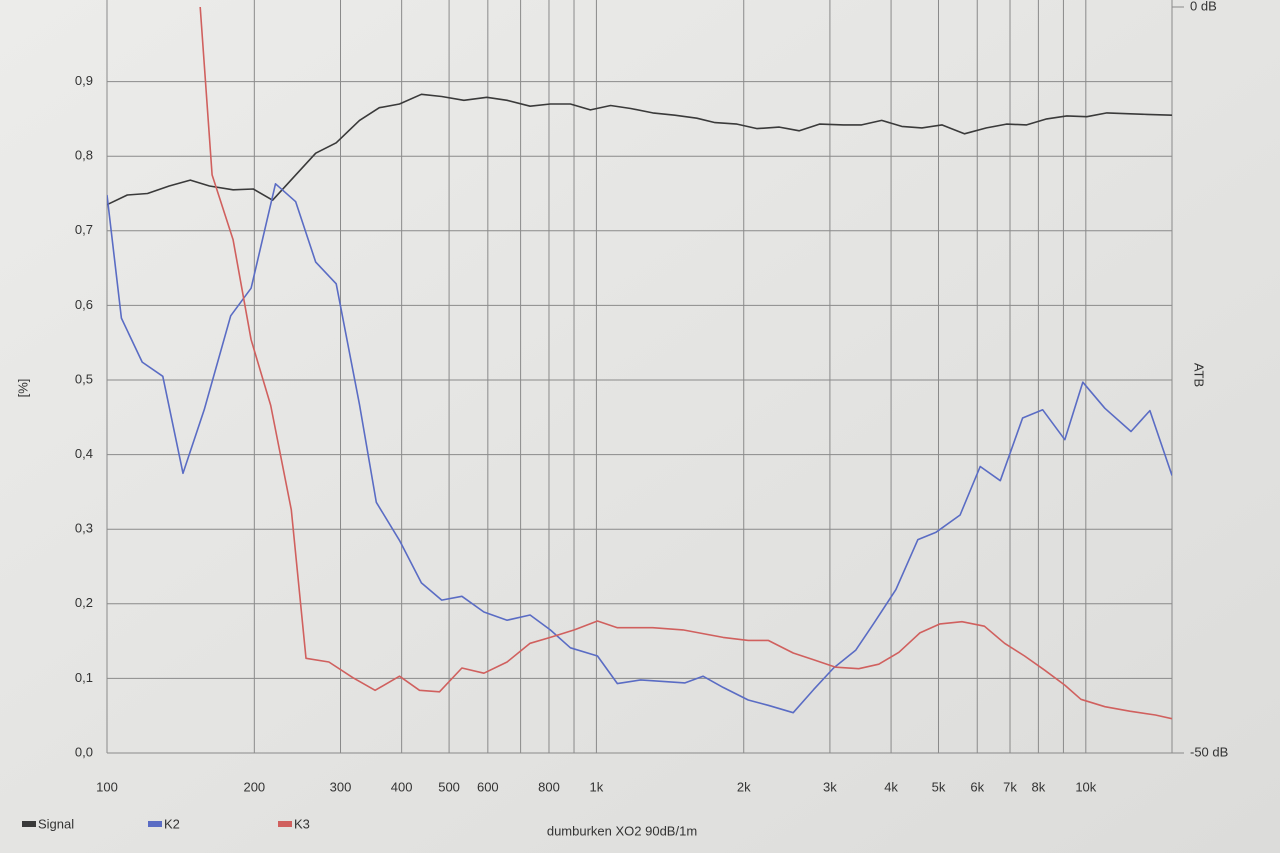 This screenshot has height=853, width=1280. Describe the element at coordinates (597, 786) in the screenshot. I see `x-tick-label: 1k` at that location.